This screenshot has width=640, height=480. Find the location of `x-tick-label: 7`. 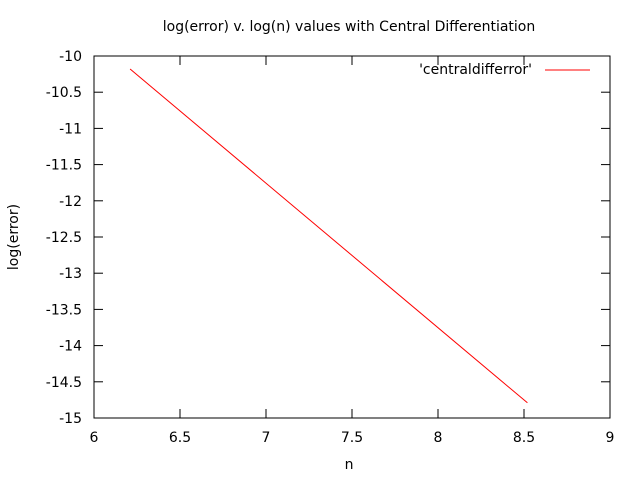

x-tick-label: 7 is located at coordinates (266, 438).